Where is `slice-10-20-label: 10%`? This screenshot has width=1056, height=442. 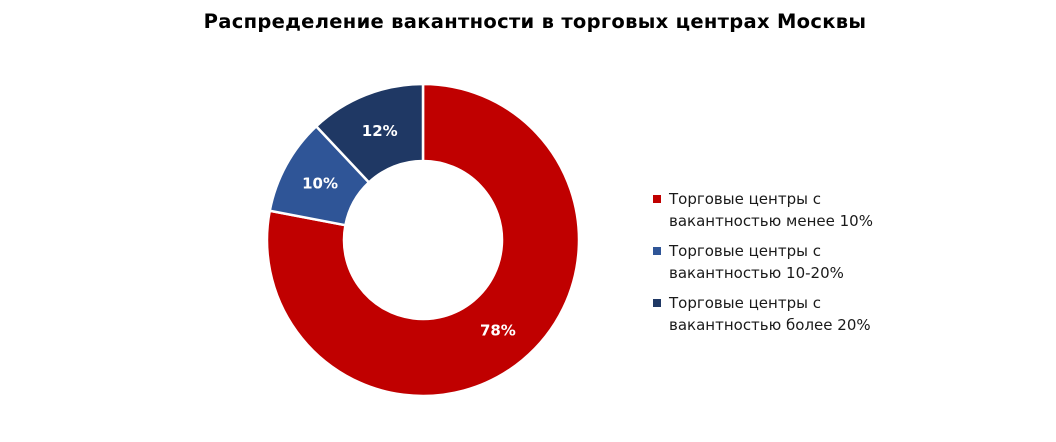 slice-10-20-label: 10% is located at coordinates (320, 183).